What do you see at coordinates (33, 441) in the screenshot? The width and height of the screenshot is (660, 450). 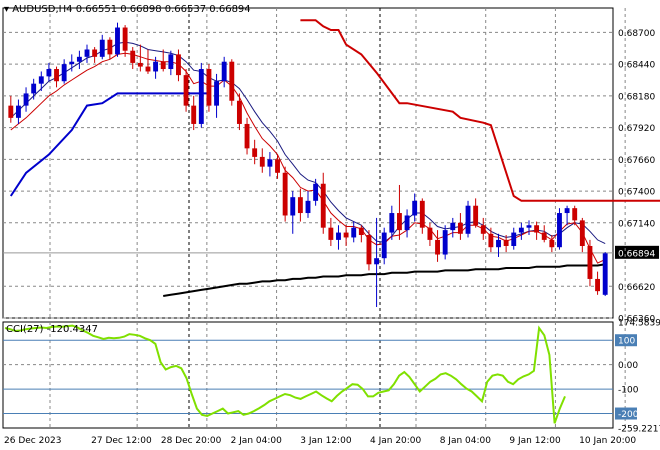 I see `time-tick-label: 26 Dec 2023` at bounding box center [33, 441].